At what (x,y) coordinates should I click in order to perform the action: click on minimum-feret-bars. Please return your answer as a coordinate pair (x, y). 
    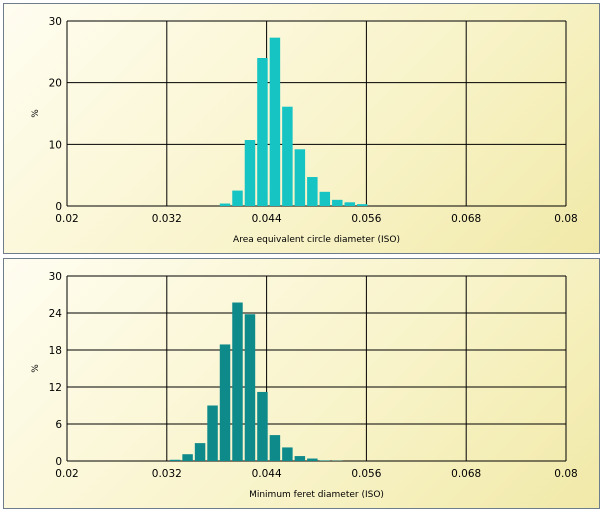
    Looking at the image, I should click on (256, 381).